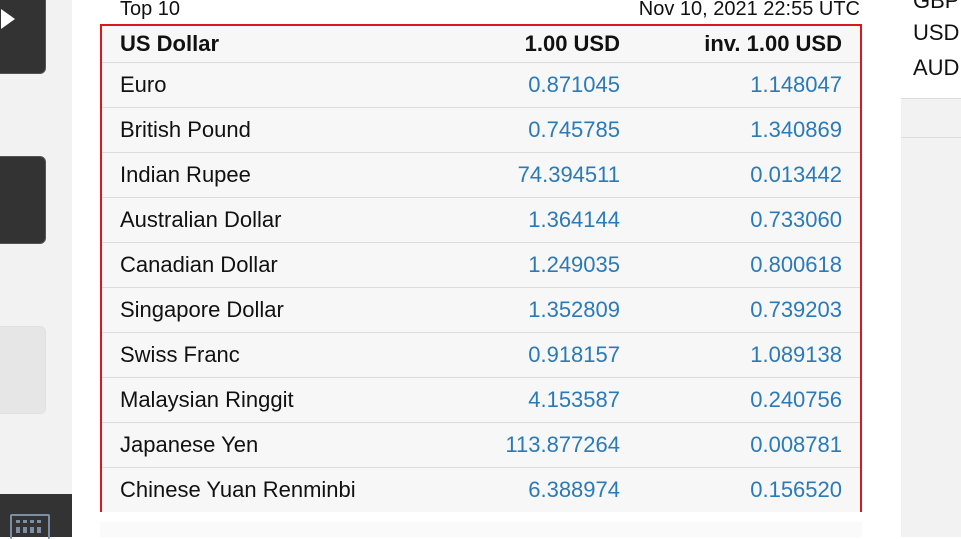  What do you see at coordinates (572, 43) in the screenshot?
I see `header-rate: 1.00 USD` at bounding box center [572, 43].